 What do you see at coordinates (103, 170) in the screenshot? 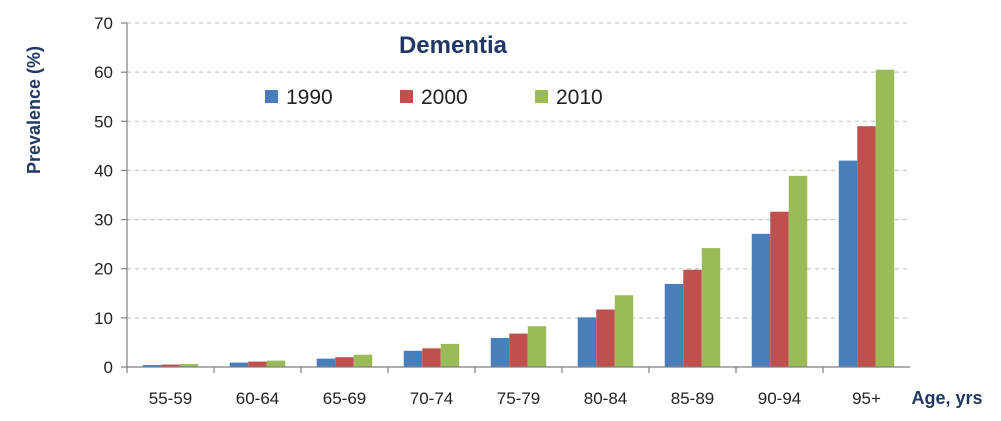
I see `y-tick-label: 40` at bounding box center [103, 170].